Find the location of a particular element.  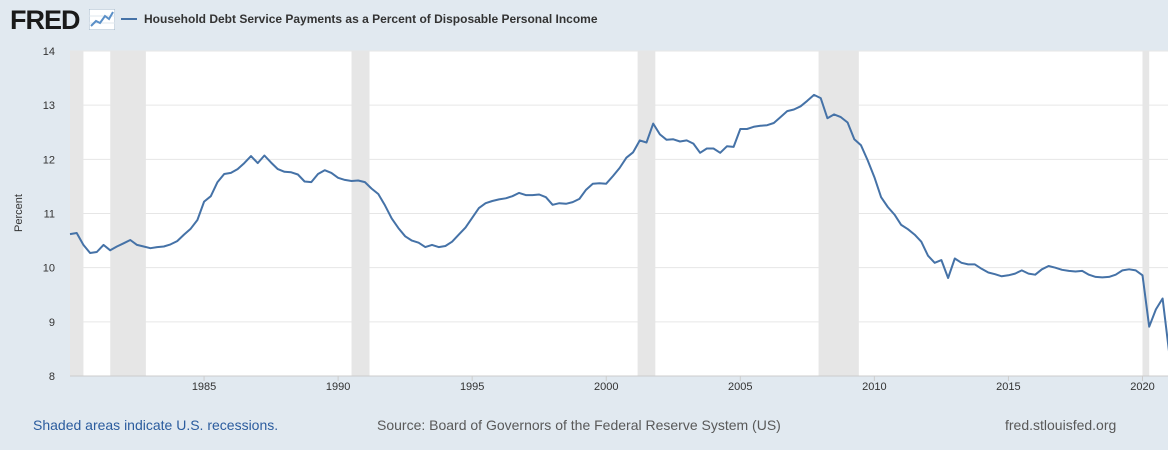

x-tick-label: 1990 is located at coordinates (338, 387).